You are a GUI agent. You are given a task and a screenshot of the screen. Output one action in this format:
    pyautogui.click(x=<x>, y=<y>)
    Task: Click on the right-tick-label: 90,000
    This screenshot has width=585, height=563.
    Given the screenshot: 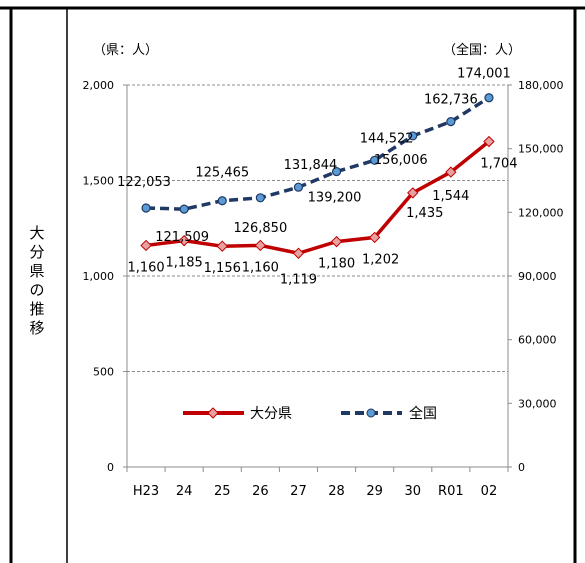 What is the action you would take?
    pyautogui.click(x=537, y=276)
    